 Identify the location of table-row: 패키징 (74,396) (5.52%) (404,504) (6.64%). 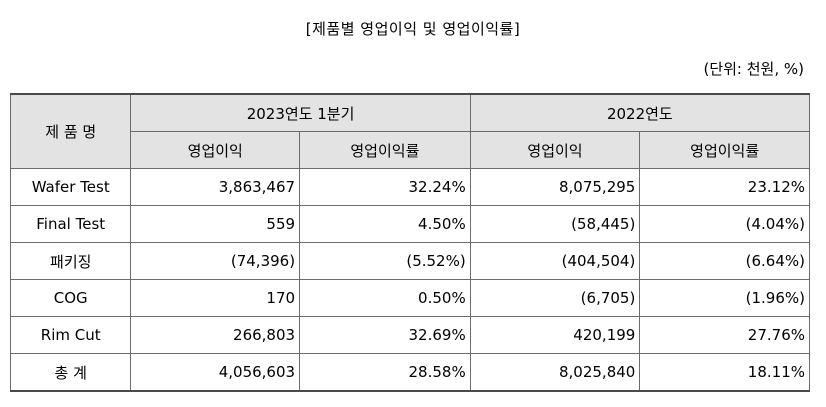
(409, 261).